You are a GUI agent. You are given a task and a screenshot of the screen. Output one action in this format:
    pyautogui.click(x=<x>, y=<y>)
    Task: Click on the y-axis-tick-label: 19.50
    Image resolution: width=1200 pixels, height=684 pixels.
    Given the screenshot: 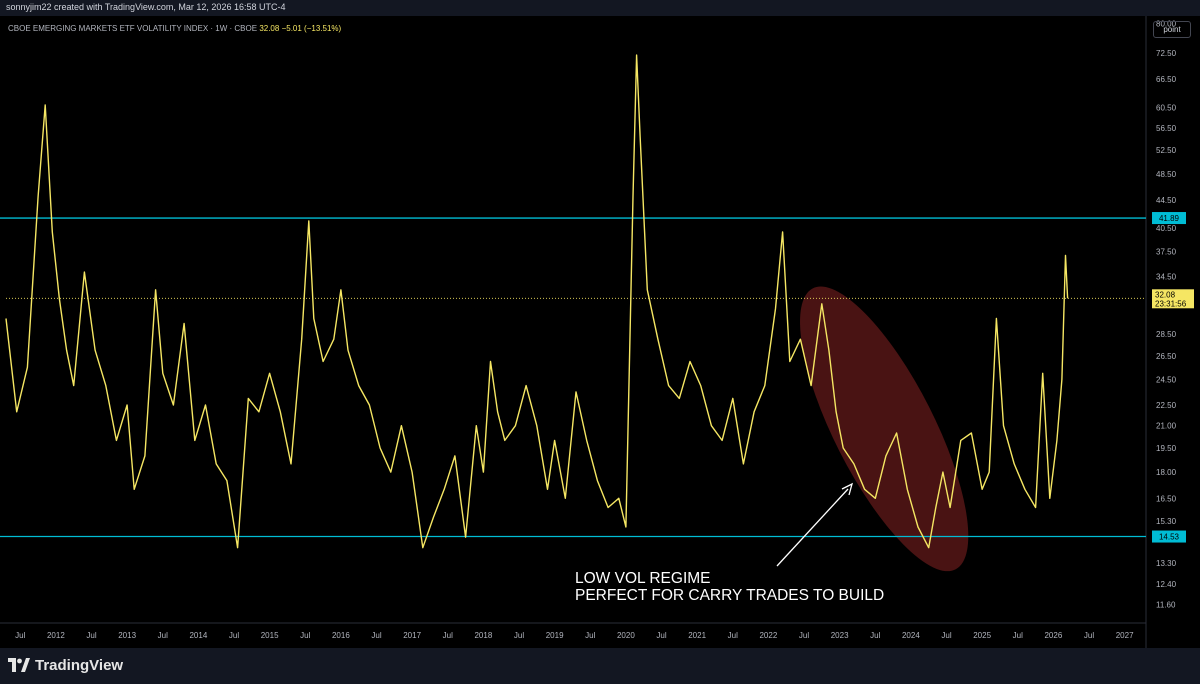 What is the action you would take?
    pyautogui.click(x=1166, y=448)
    